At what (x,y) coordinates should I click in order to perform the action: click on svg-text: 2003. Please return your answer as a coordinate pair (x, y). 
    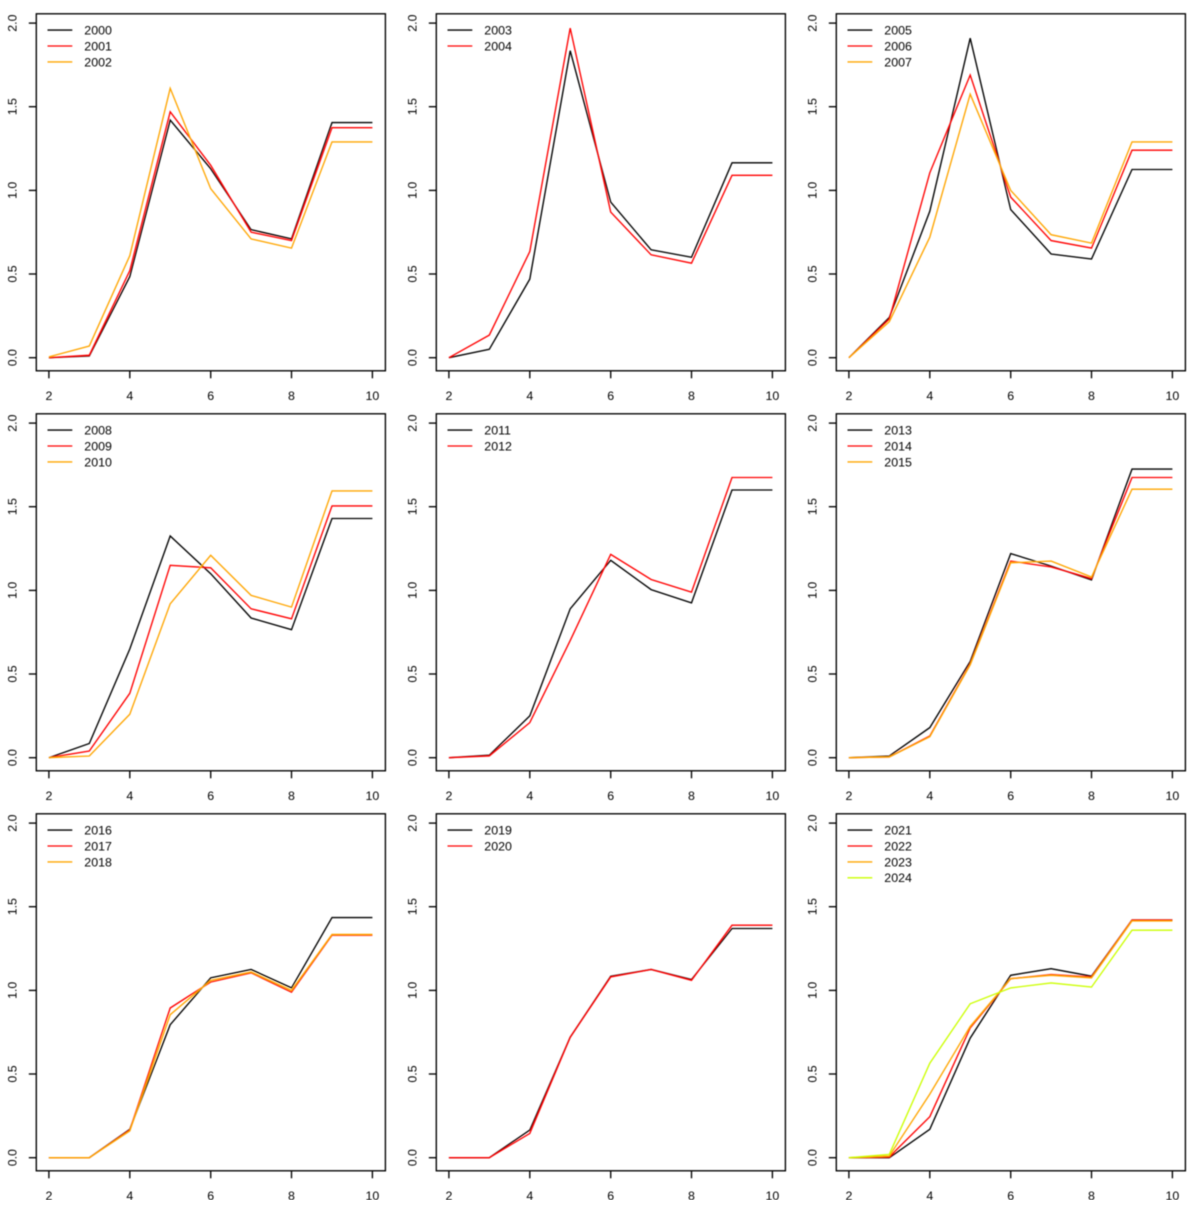
    Looking at the image, I should click on (498, 31).